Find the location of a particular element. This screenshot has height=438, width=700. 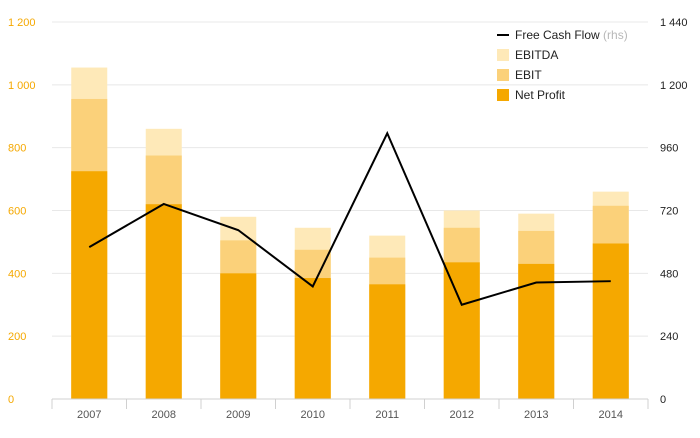

y-right-tick-label: 1 440 is located at coordinates (674, 23).